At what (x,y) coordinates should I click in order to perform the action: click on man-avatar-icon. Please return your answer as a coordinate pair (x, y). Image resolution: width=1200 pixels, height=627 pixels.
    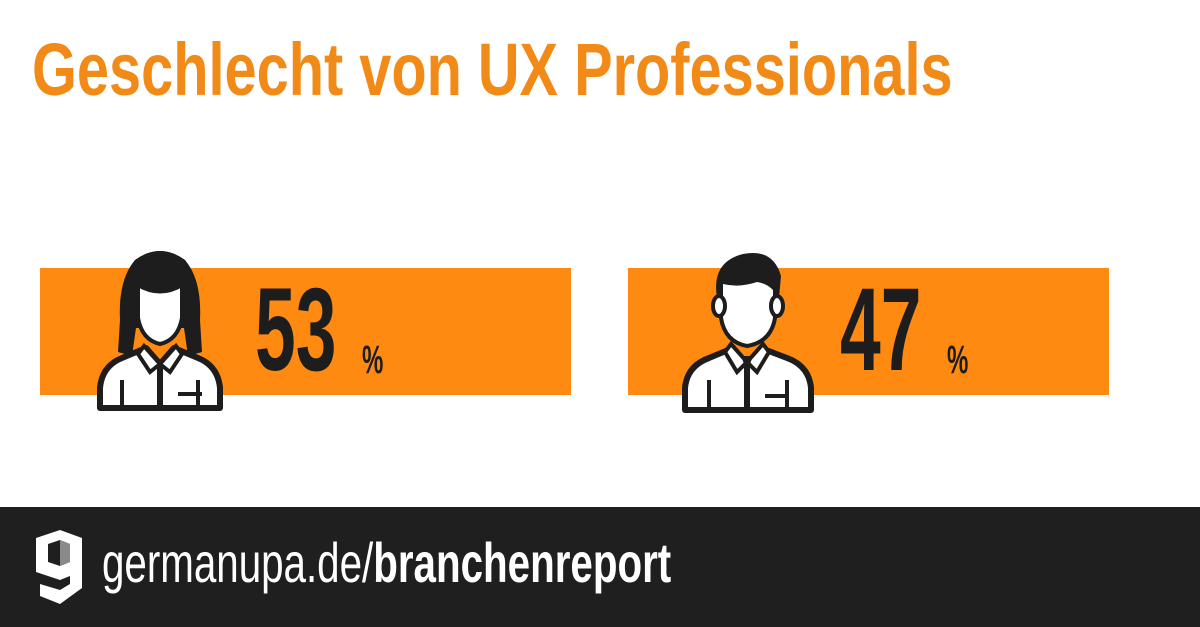
    Looking at the image, I should click on (748, 332).